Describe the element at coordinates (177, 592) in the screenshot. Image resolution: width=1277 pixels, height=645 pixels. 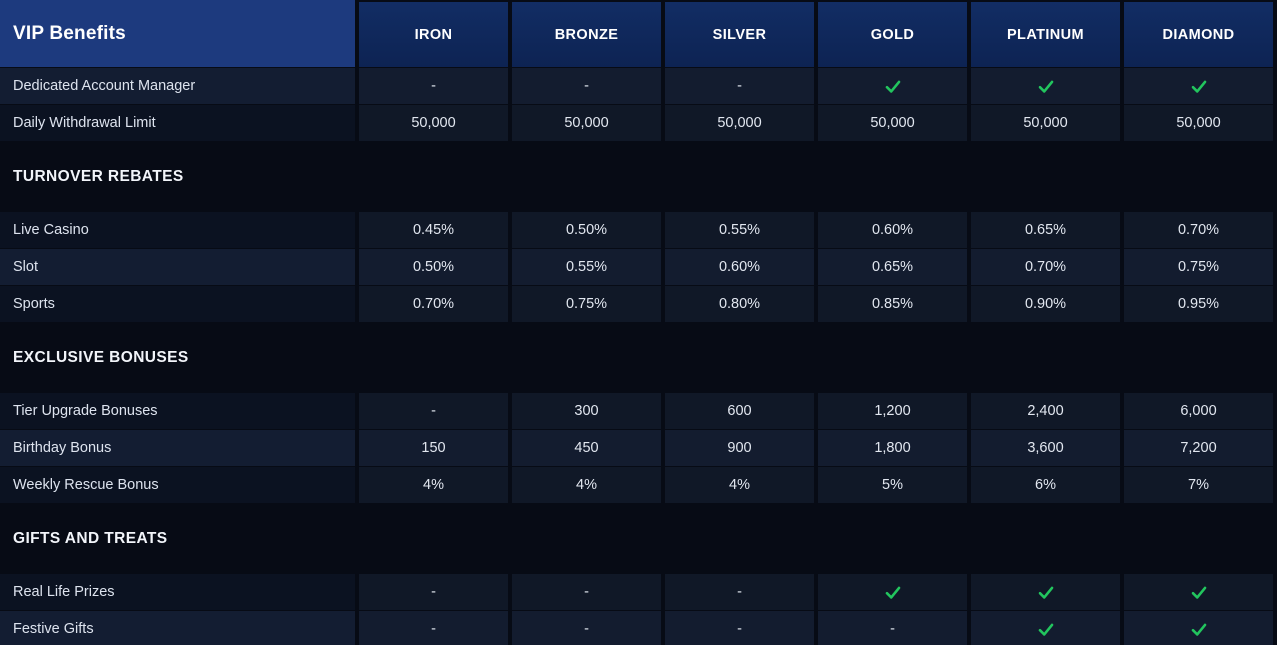
I see `row-label: Real Life Prizes` at that location.